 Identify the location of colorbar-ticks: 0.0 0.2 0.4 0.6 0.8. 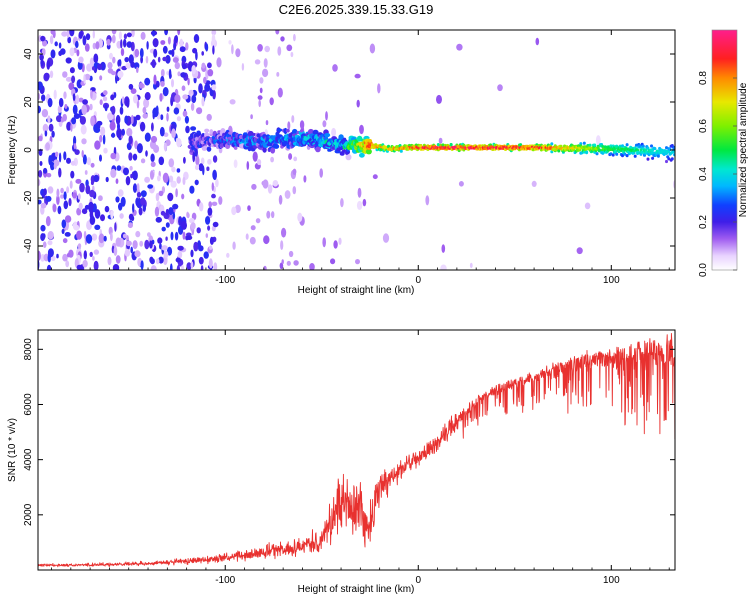
(717, 174).